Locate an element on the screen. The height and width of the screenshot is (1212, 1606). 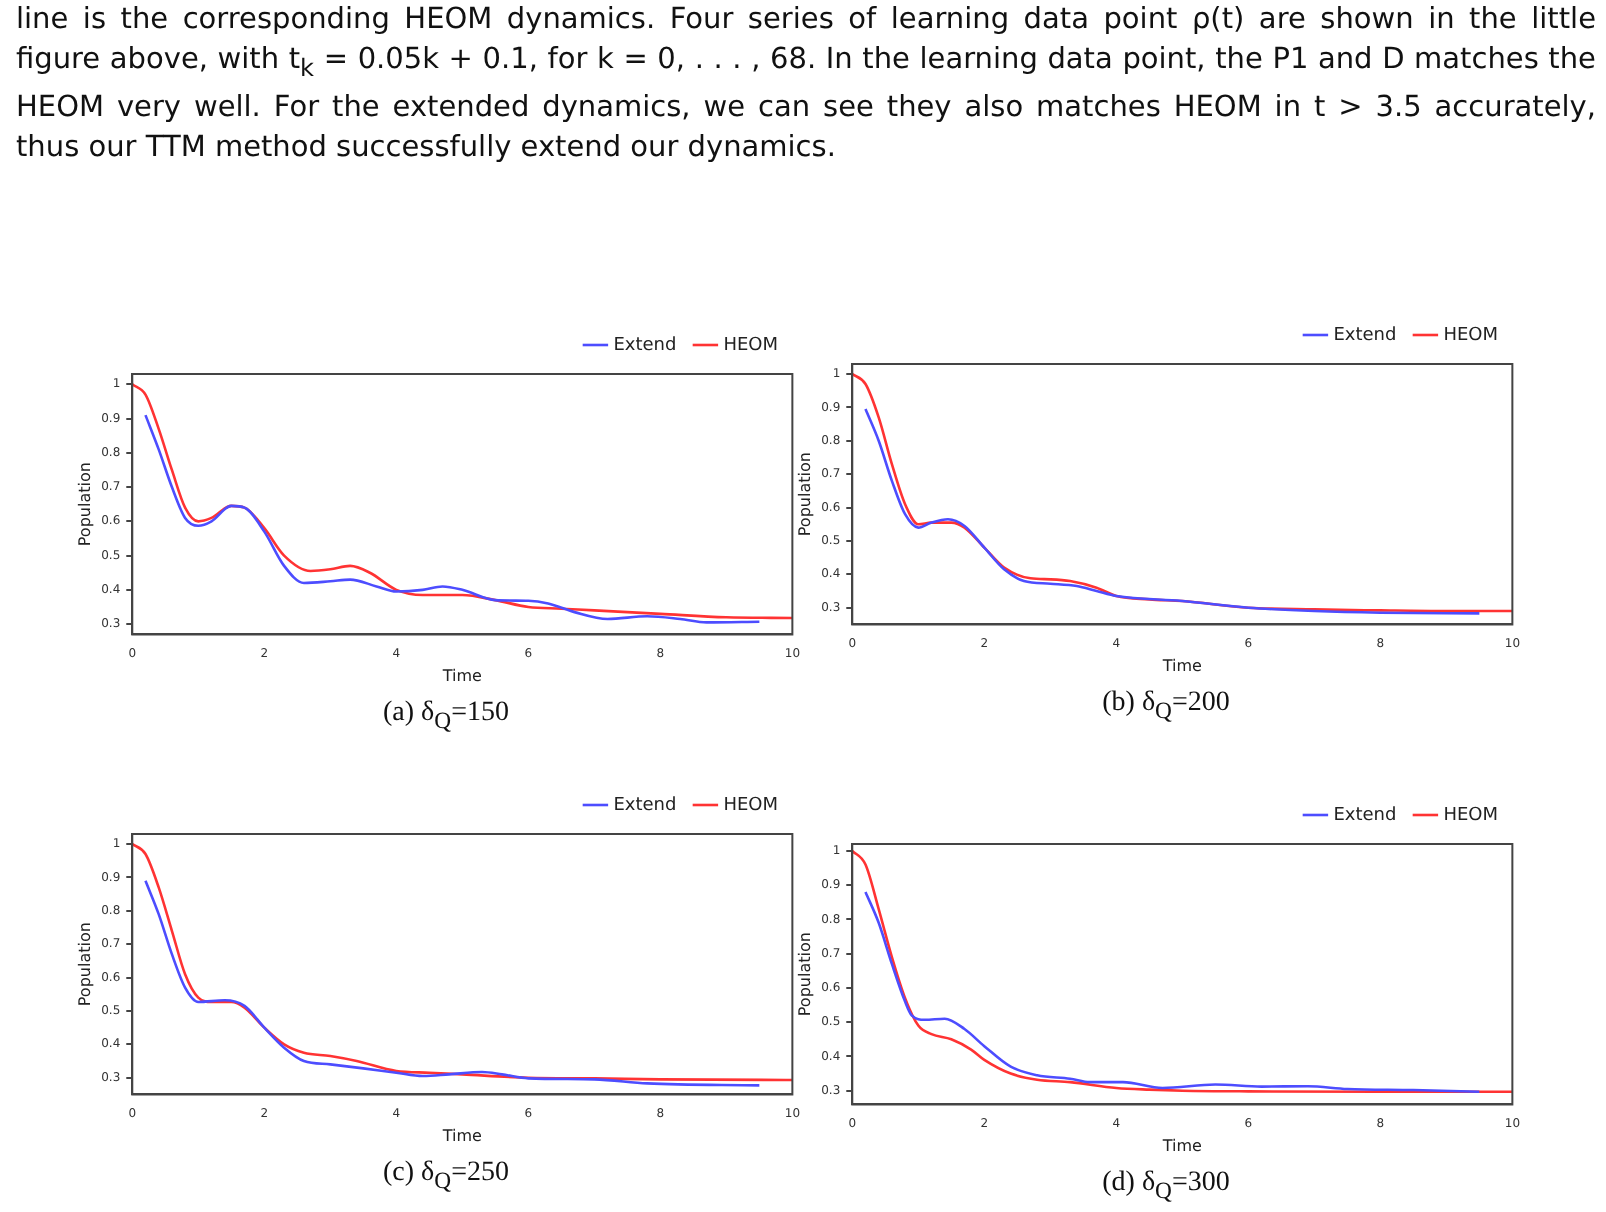
text: line is the corresponding HEOM dynamics. Four series of learning data point ρ(t) are shown in the little figure above, with t$_{k}$ = 0.05k + 0.1, for k = 0, . . . , 68. In the learning data point, the P1 and D matches the HEOM very well. For the extended dynamics, we can see they also matches HEOM in t > 3.5 accurately, thus our TTM method successfully extend our dynamics. is located at coordinates (806, 85).